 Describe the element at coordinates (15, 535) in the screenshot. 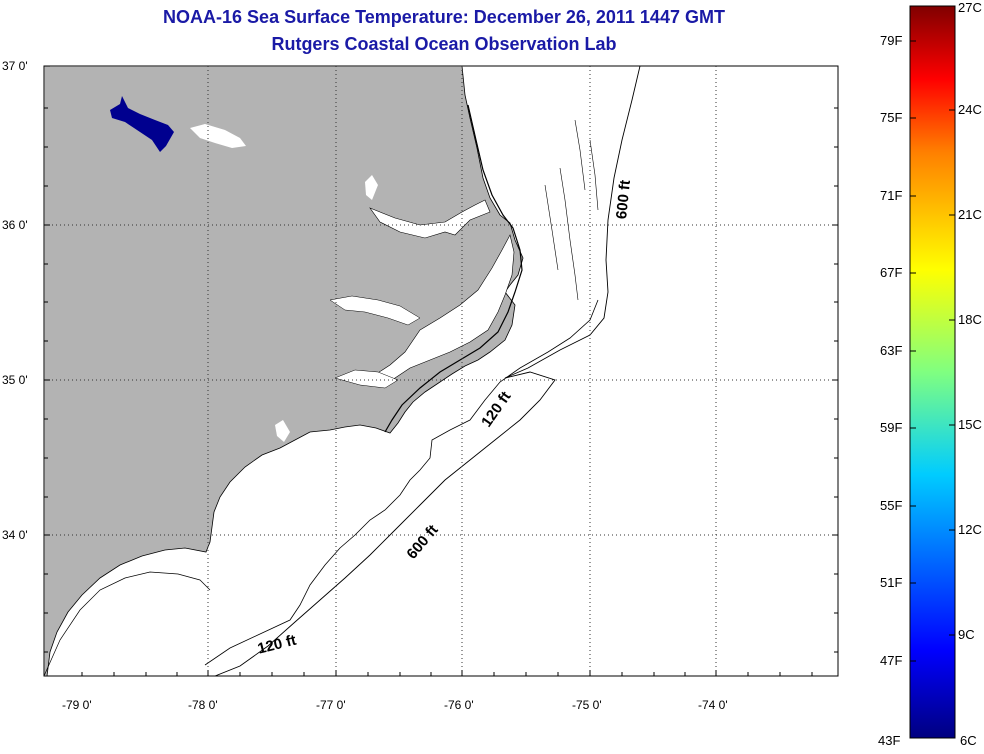

I see `lat-label-34: 34 0'` at that location.